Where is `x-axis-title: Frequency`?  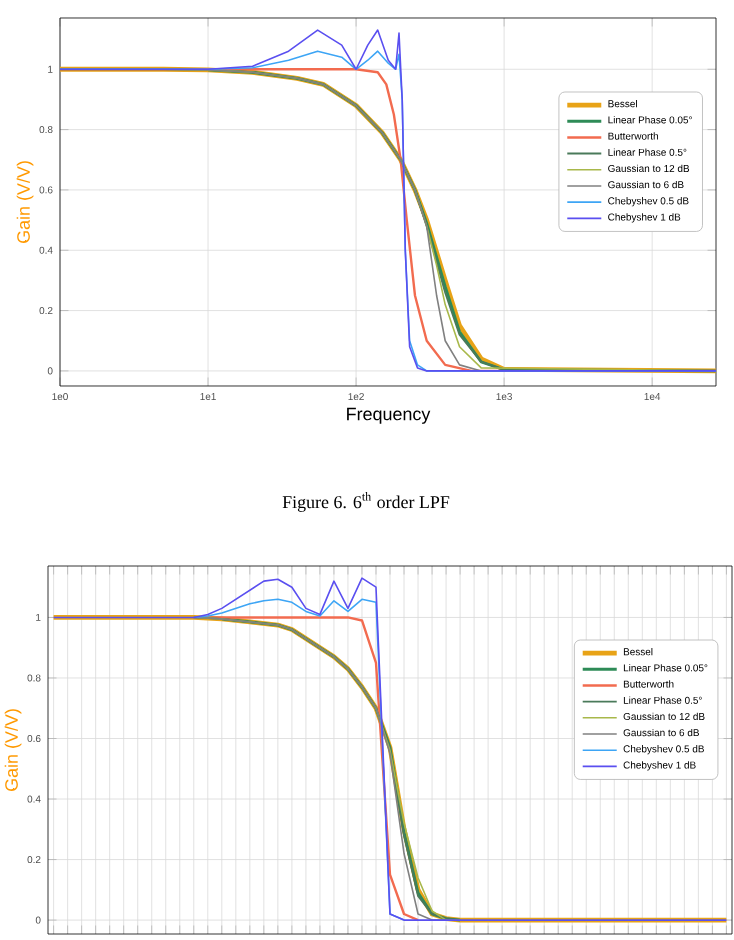
x-axis-title: Frequency is located at coordinates (389, 415).